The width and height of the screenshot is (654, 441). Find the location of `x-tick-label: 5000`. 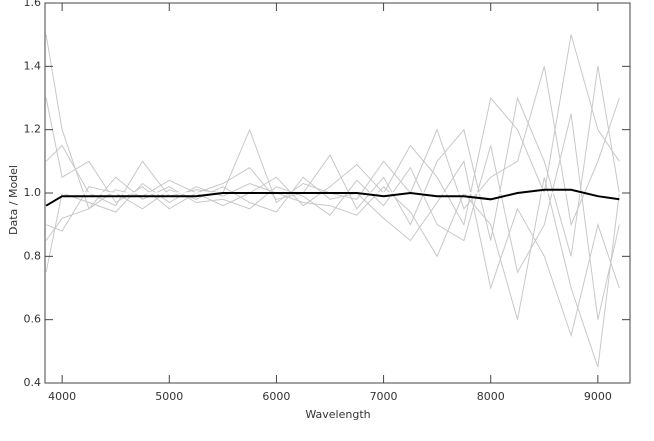

x-tick-label: 5000 is located at coordinates (169, 396).